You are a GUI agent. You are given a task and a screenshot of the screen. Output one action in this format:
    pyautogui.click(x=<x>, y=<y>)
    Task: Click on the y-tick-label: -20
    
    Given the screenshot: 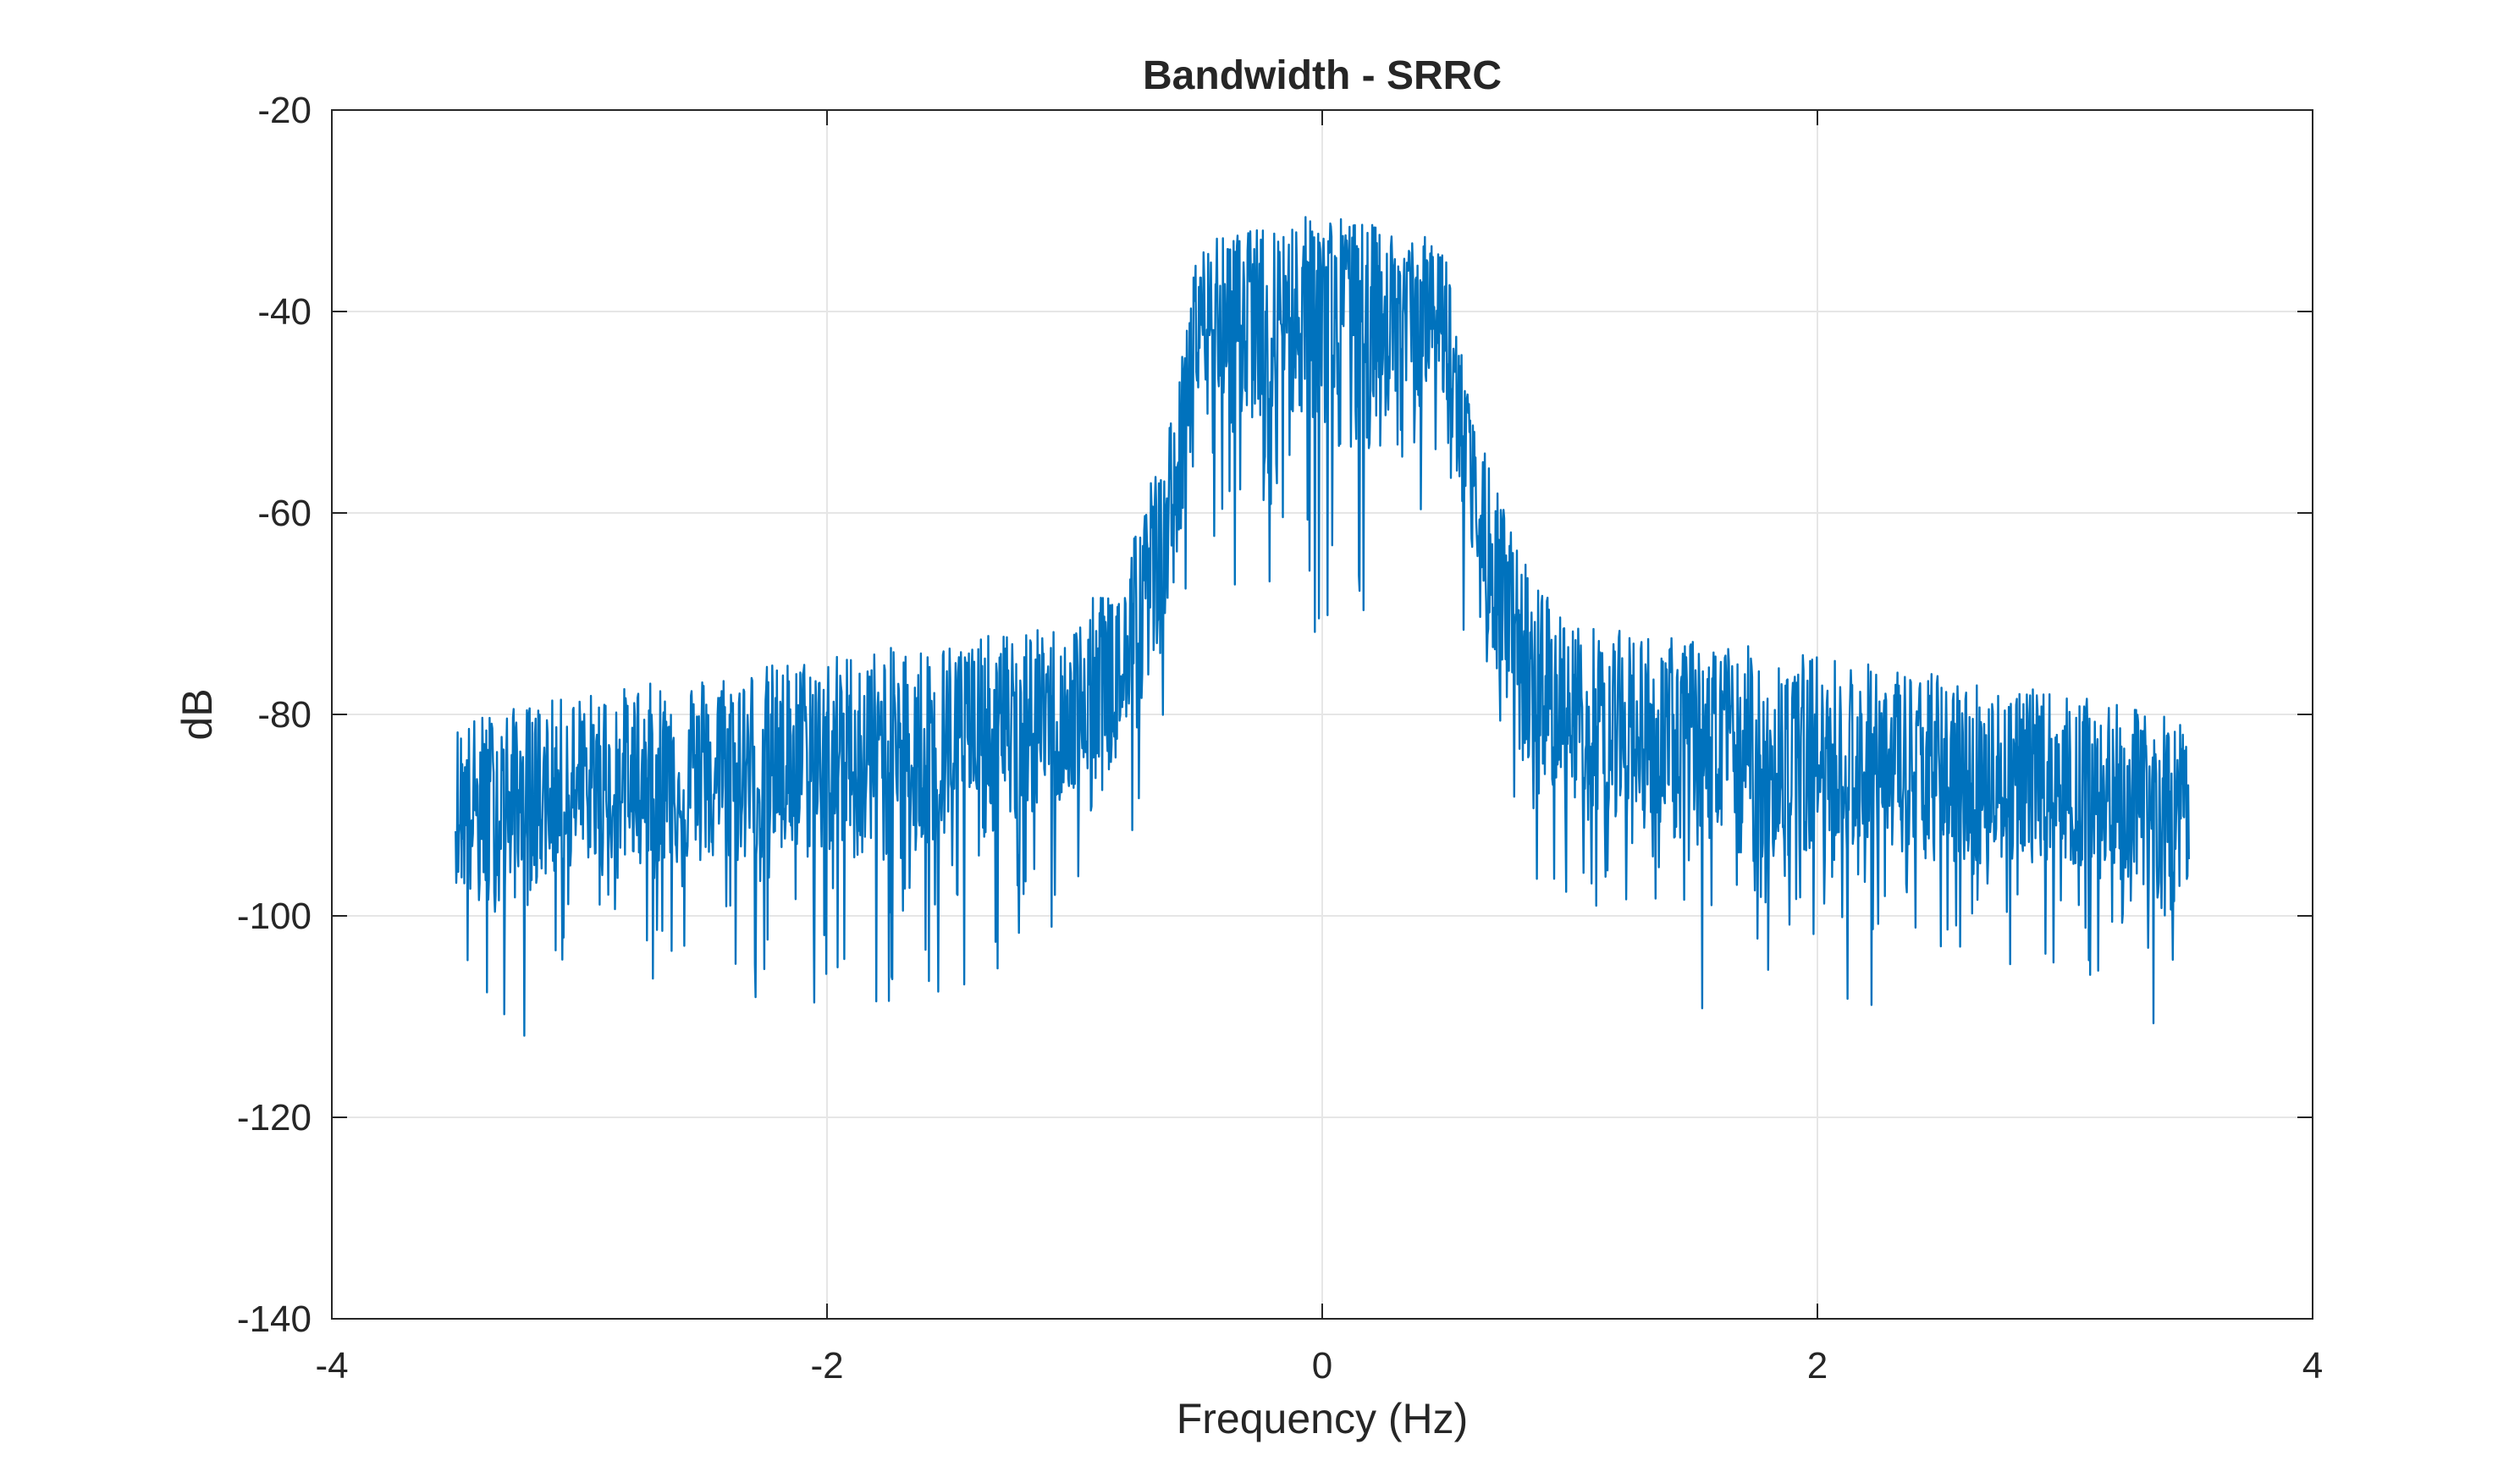 What is the action you would take?
    pyautogui.click(x=284, y=110)
    